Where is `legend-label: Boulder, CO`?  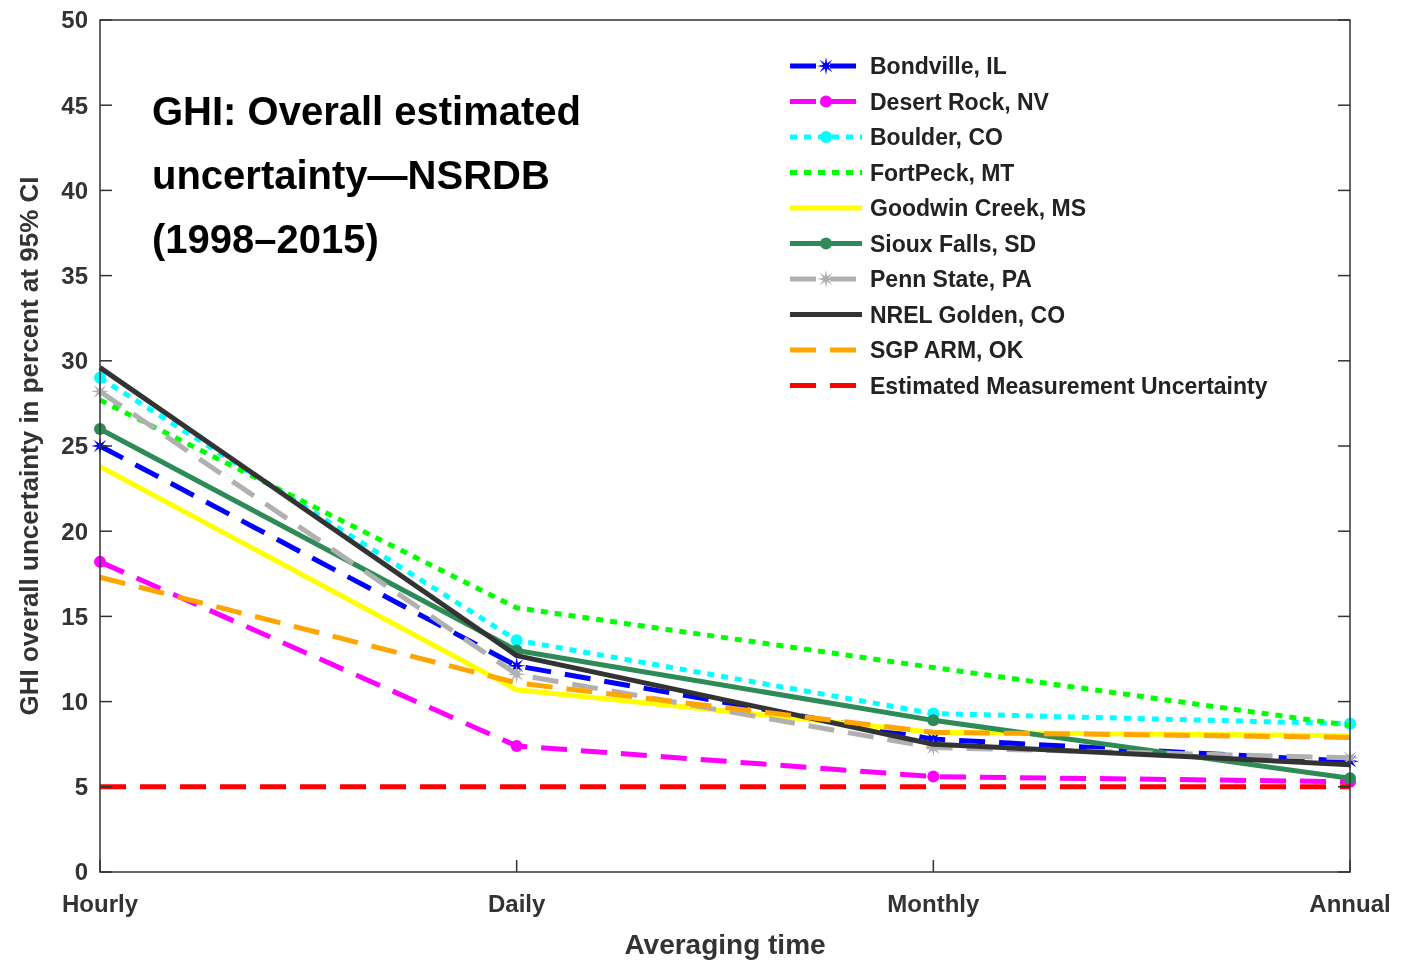
legend-label: Boulder, CO is located at coordinates (936, 137).